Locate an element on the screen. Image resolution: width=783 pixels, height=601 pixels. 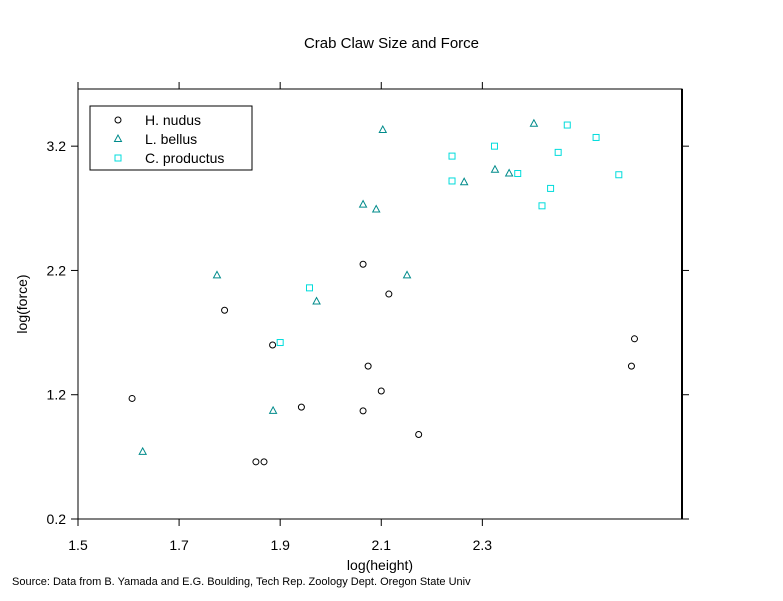
legend-label: C. productus is located at coordinates (184, 158).